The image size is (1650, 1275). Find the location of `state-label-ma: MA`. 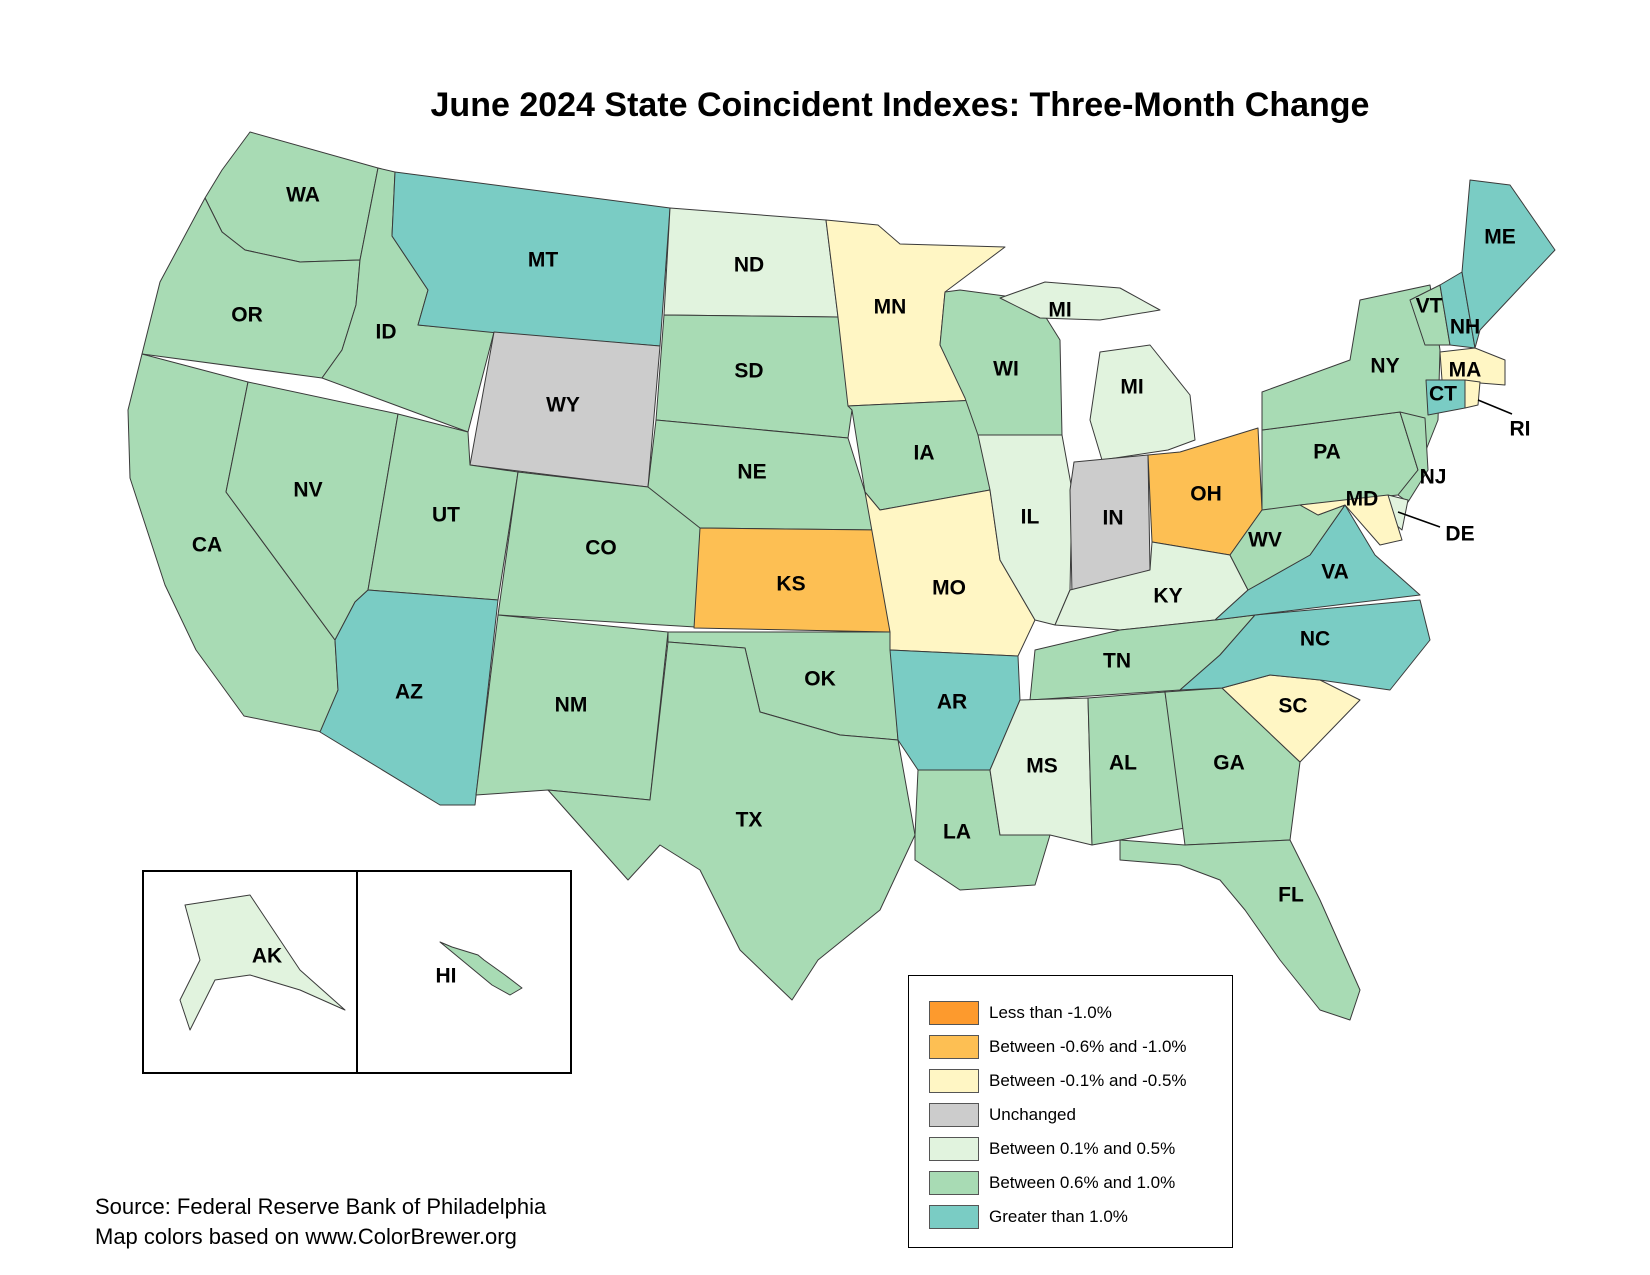

state-label-ma: MA is located at coordinates (1465, 370).